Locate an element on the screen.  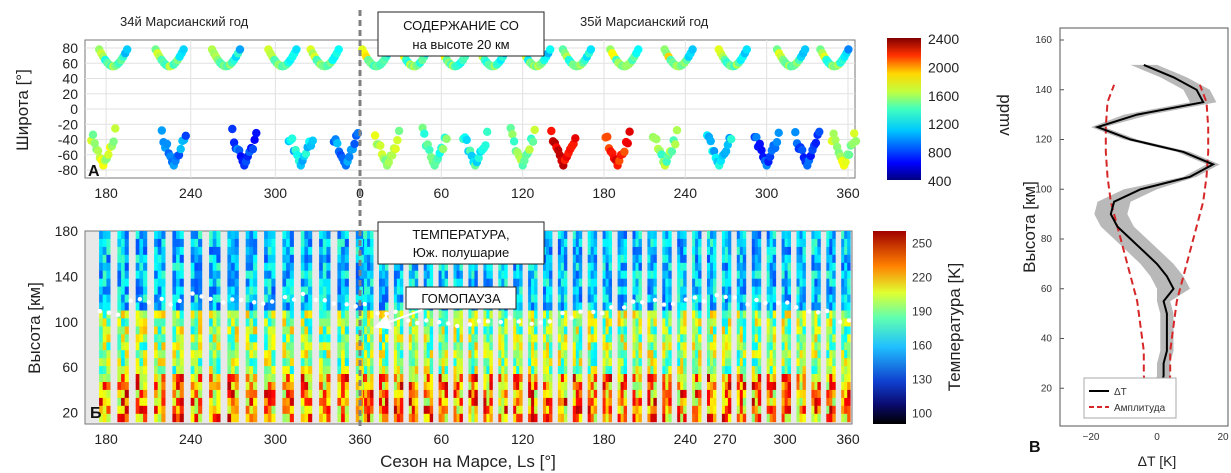
header-year-34: 34й Марсианский год is located at coordinates (184, 21).